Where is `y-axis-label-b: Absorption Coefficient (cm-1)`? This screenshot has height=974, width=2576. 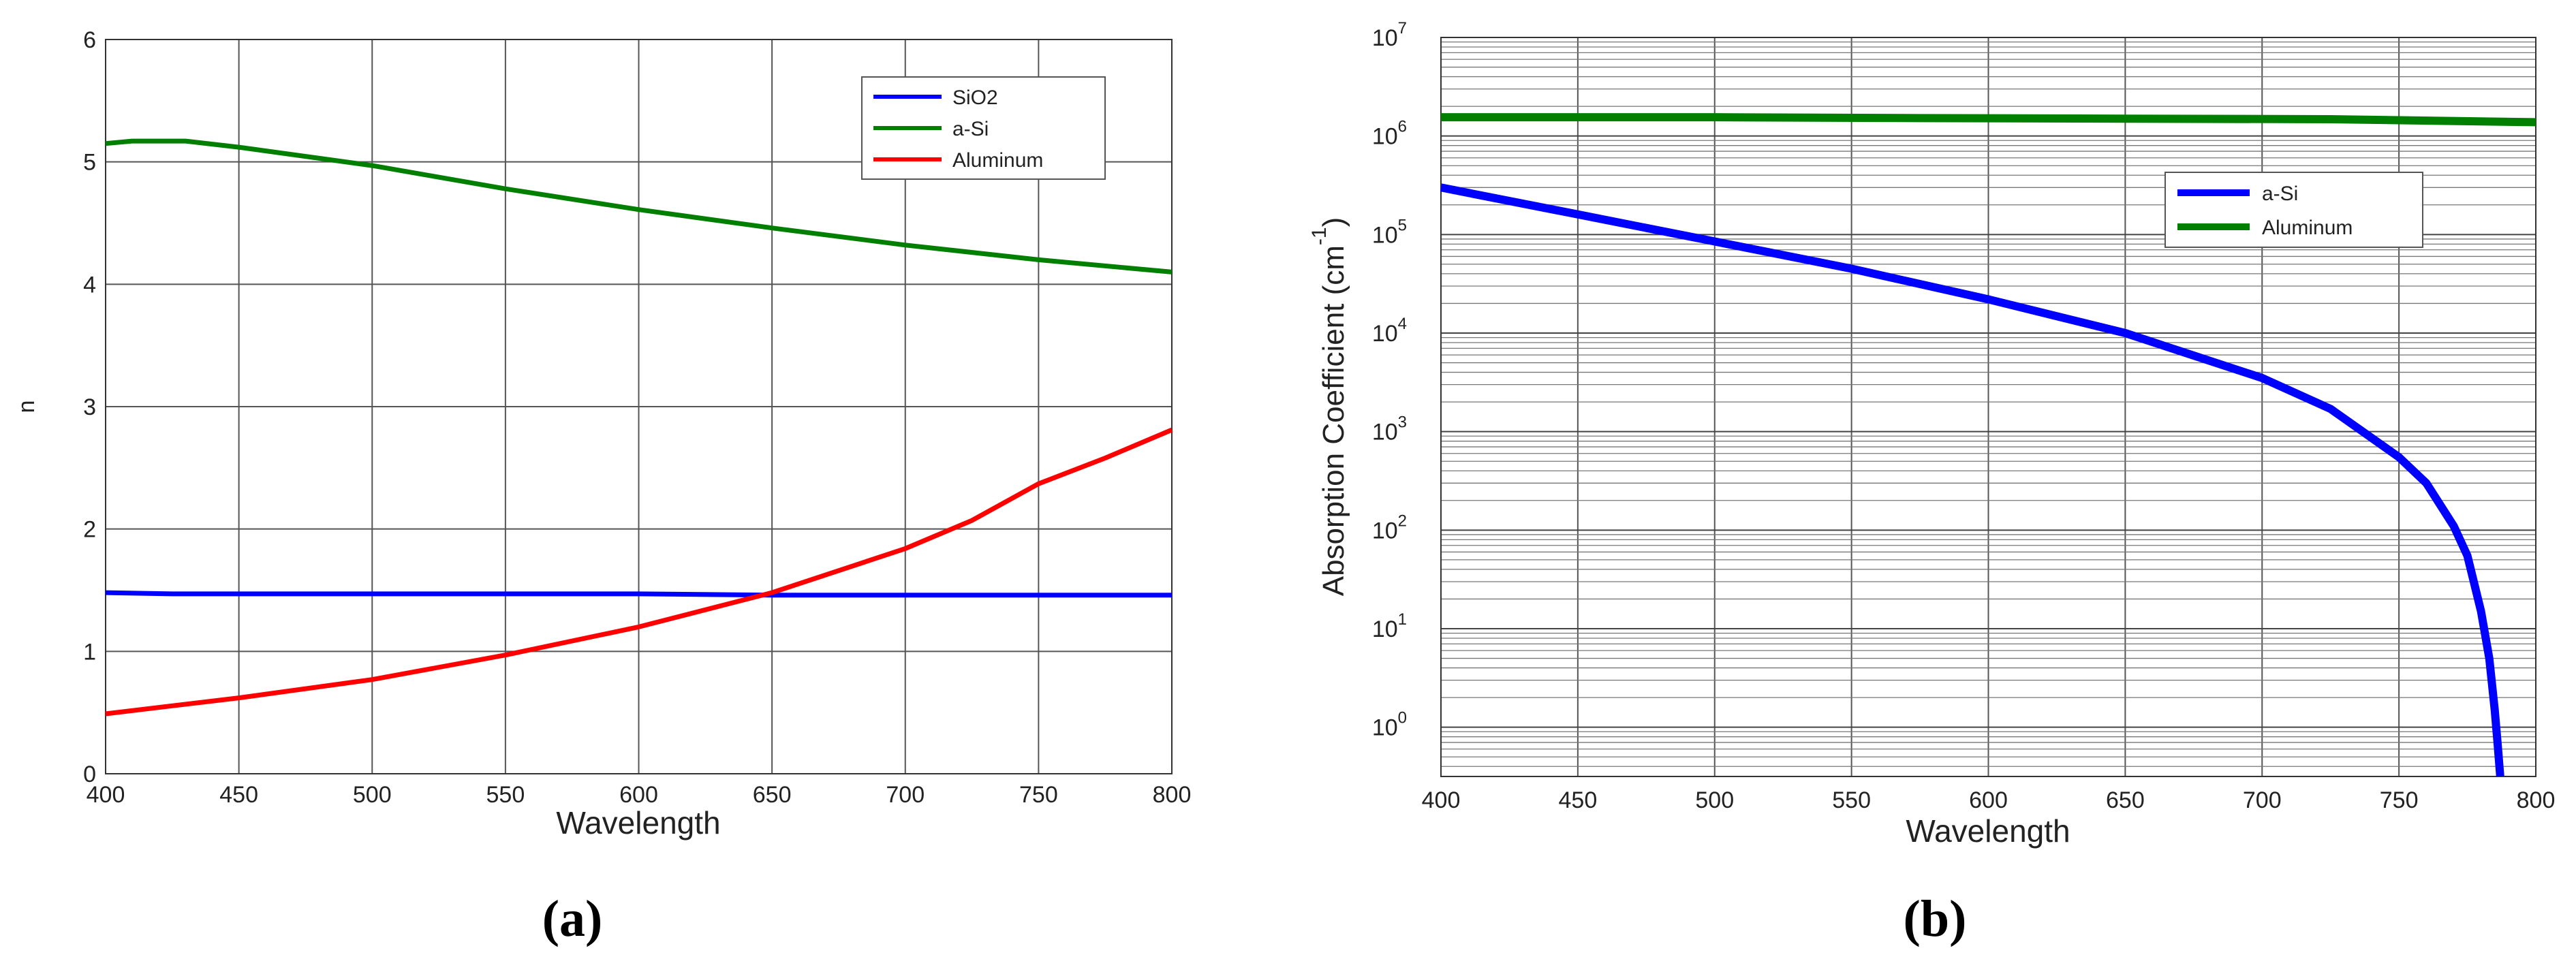
y-axis-label-b: Absorption Coefficient (cm-1) is located at coordinates (1329, 407).